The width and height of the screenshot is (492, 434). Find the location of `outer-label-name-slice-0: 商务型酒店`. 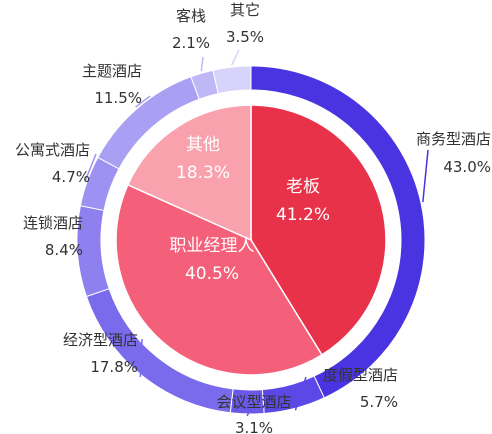

outer-label-name-slice-0: 商务型酒店 is located at coordinates (453, 139).